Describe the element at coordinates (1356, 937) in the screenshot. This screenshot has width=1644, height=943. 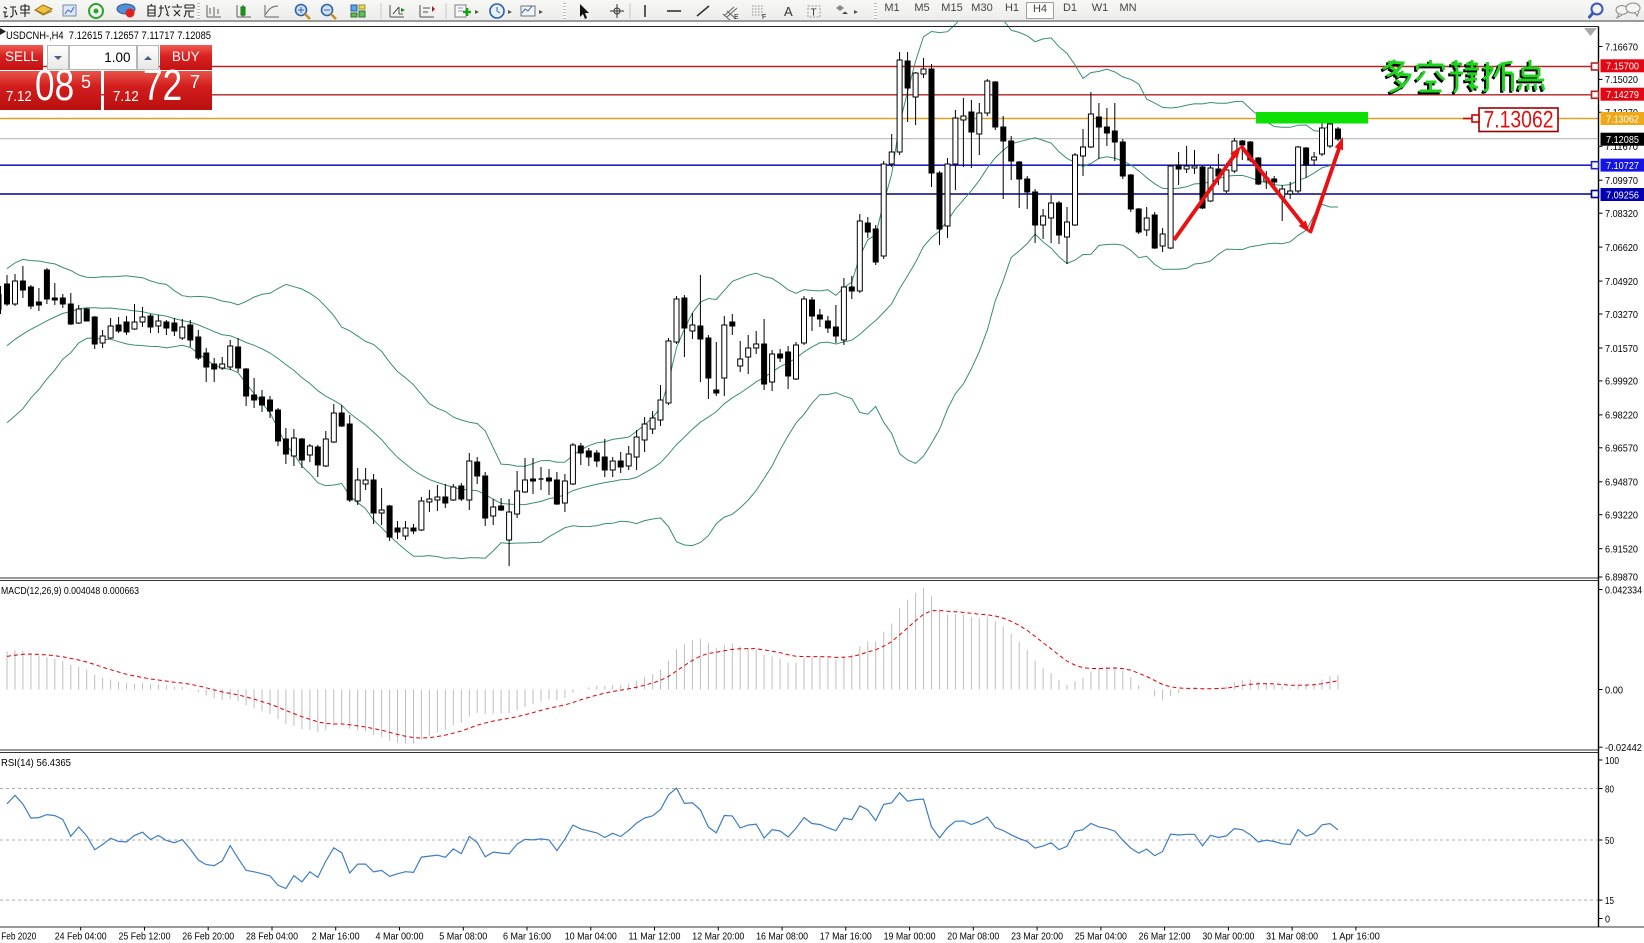
I see `svg-text: 1 Apr 16:00` at that location.